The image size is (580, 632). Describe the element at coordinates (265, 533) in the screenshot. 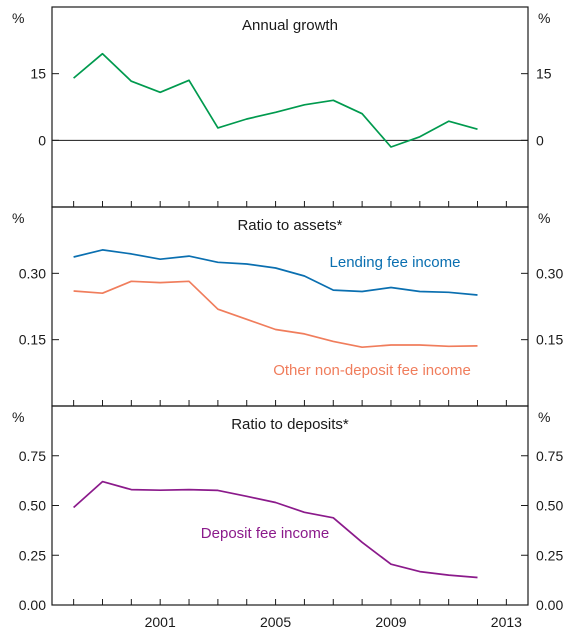

I see `series-label: Deposit fee income` at that location.